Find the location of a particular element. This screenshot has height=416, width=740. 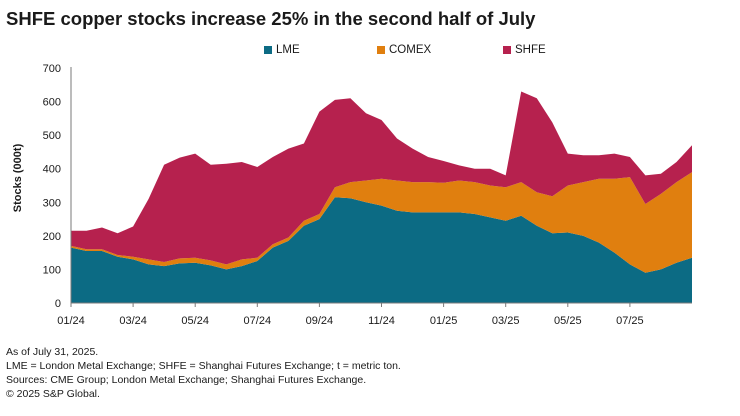

legend-item-lme: LME is located at coordinates (282, 50).